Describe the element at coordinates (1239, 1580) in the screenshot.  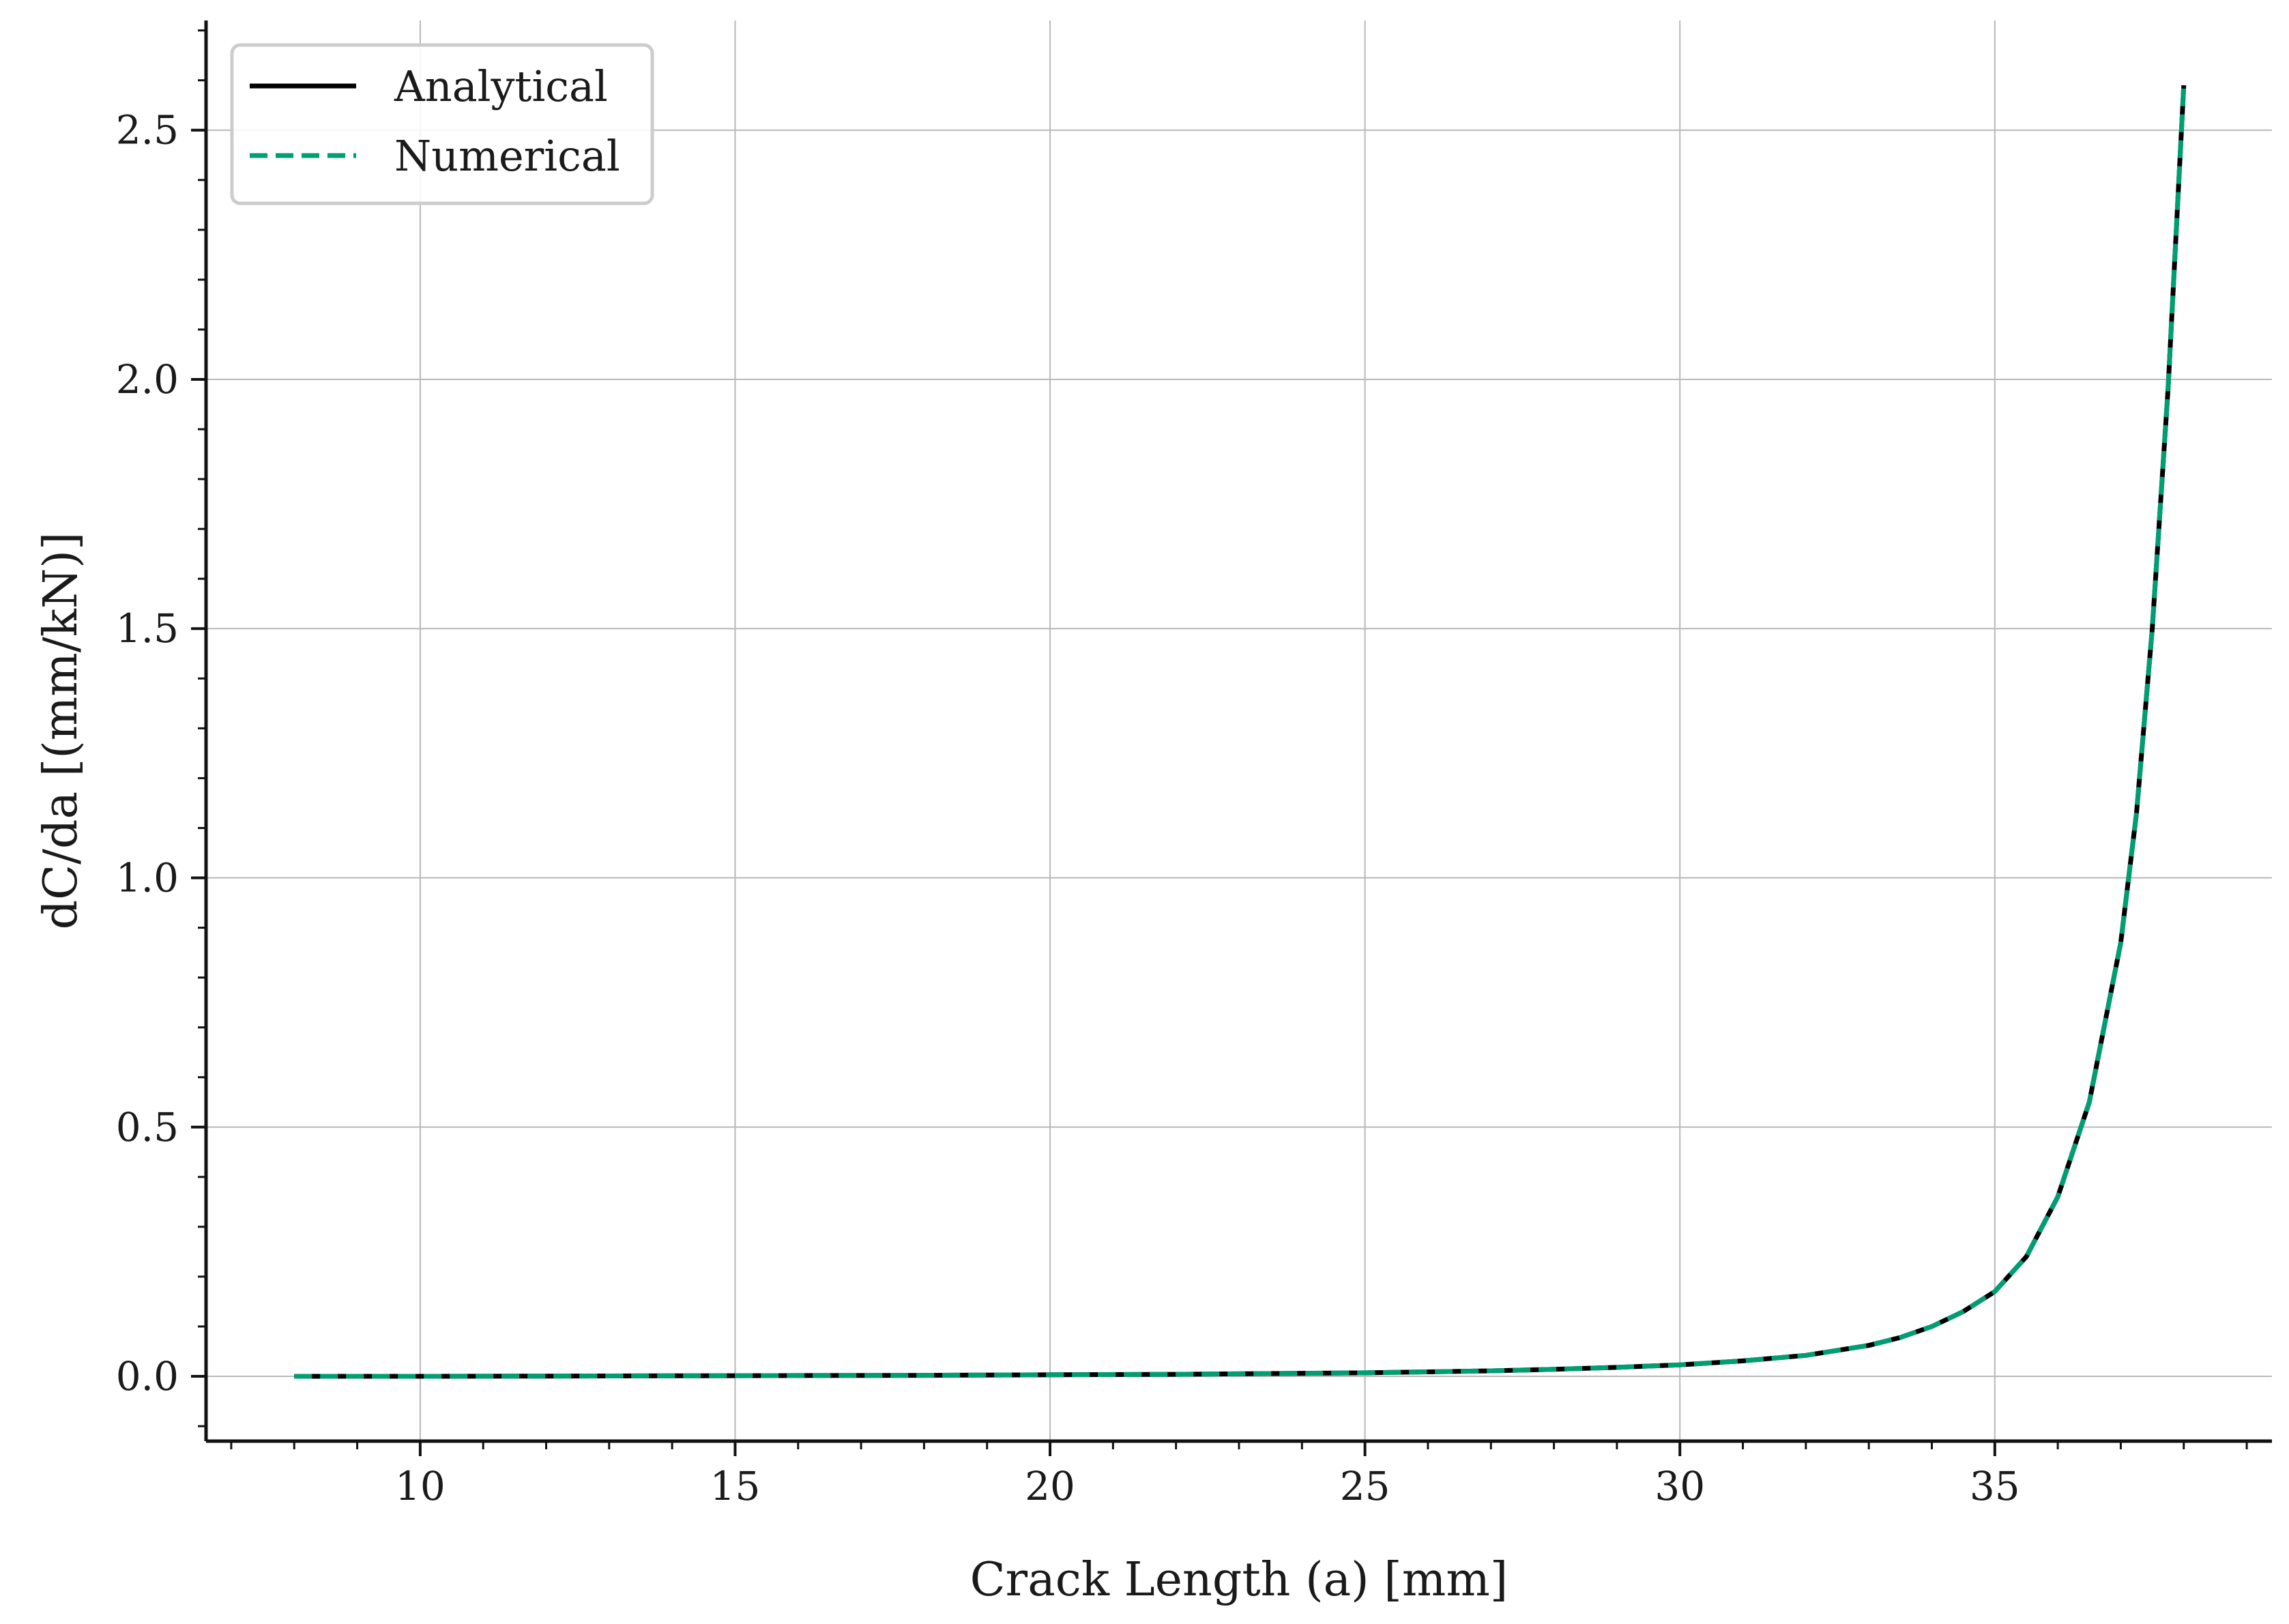
I see `x-axis-label: Crack Length (a) [mm]` at that location.